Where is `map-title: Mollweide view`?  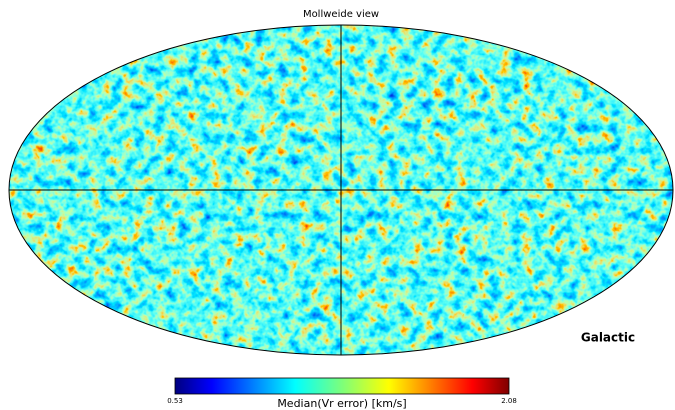
map-title: Mollweide view is located at coordinates (341, 14).